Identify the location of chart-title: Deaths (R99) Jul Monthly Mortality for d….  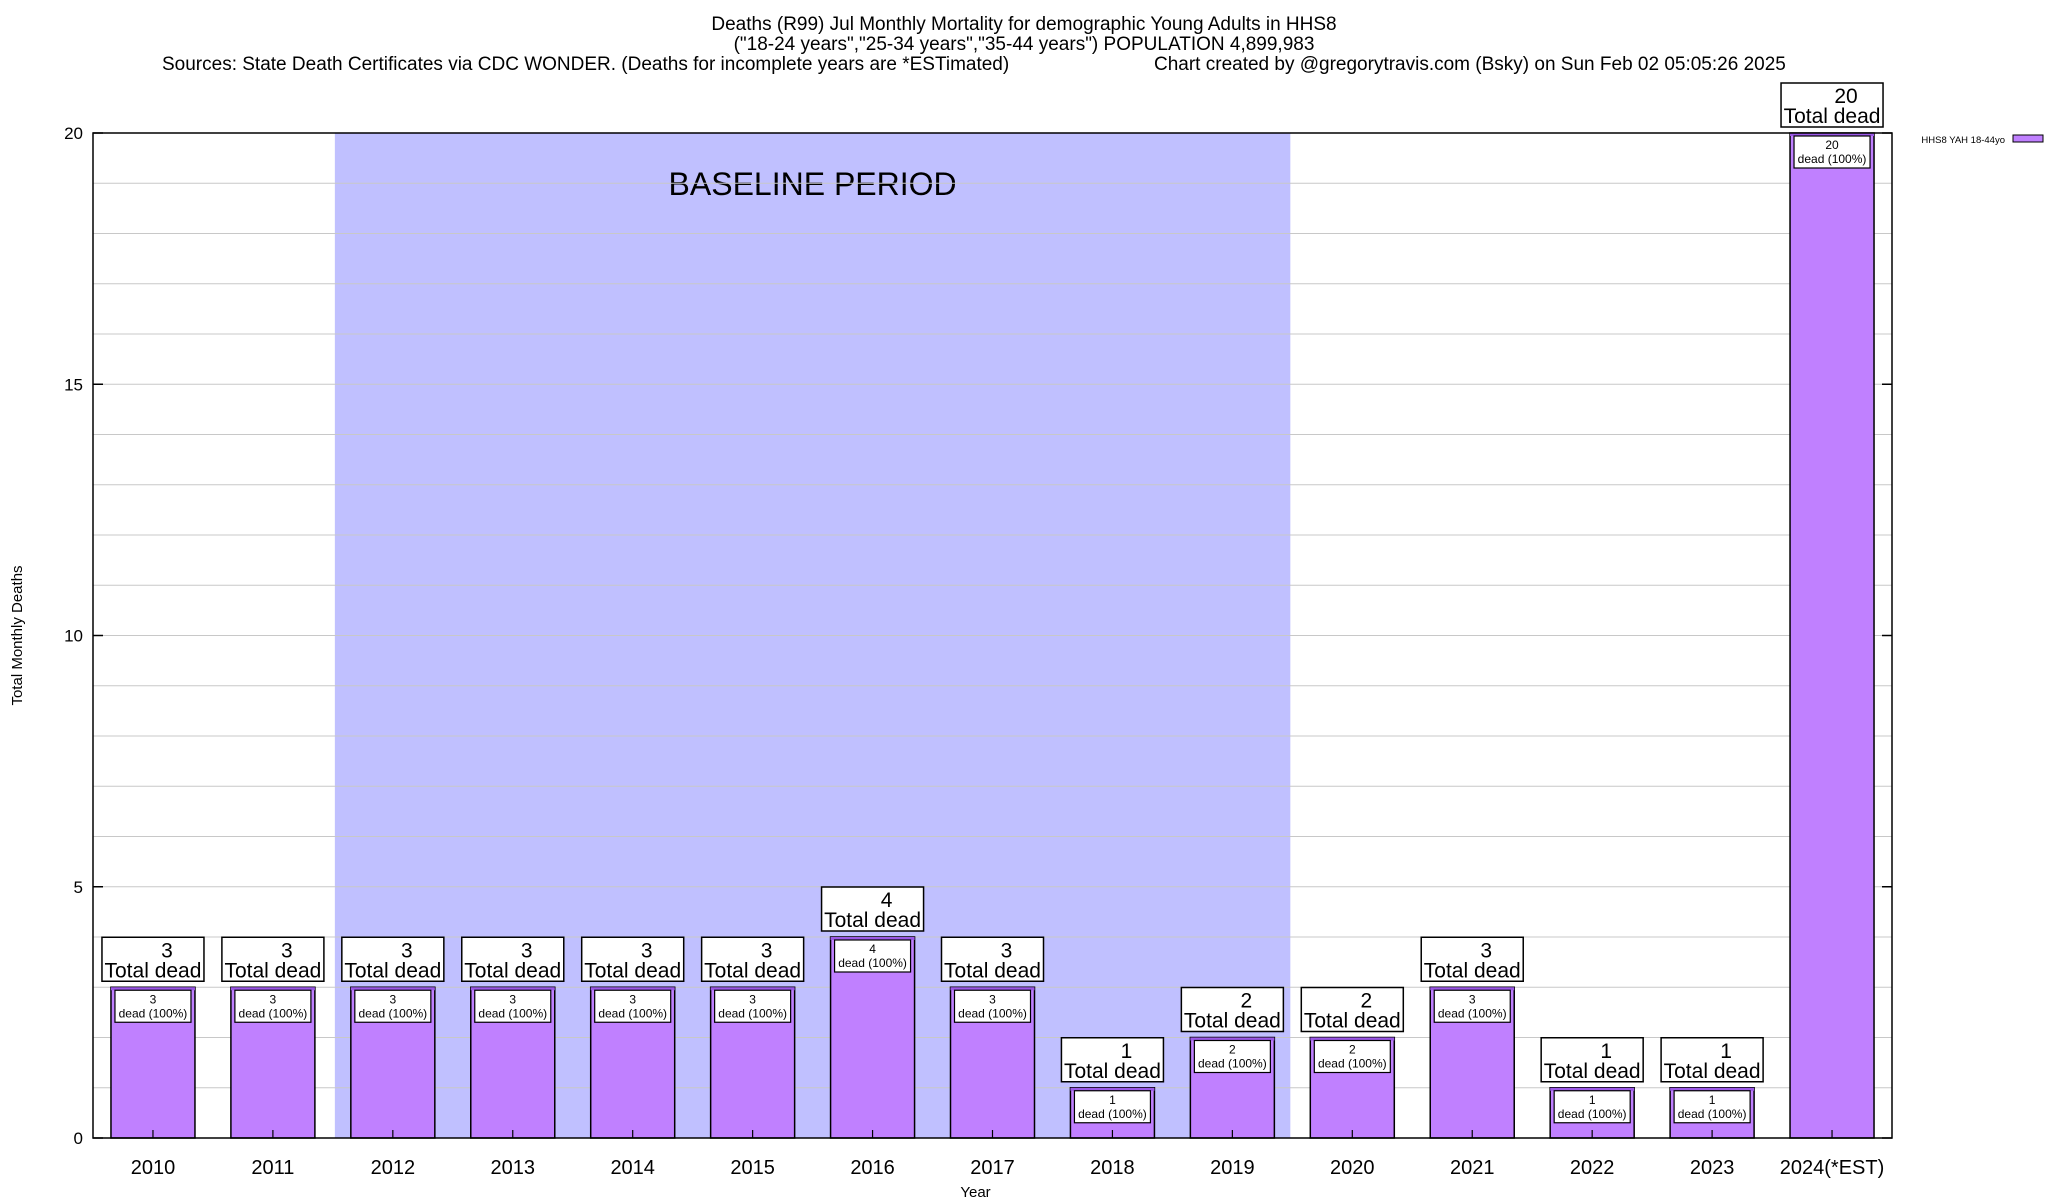
(1024, 24).